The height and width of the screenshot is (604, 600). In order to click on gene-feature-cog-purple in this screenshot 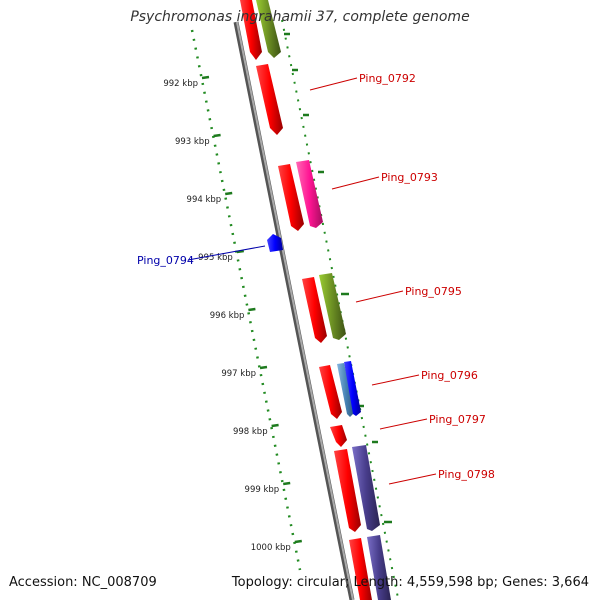, I will do `click(366, 488)`.